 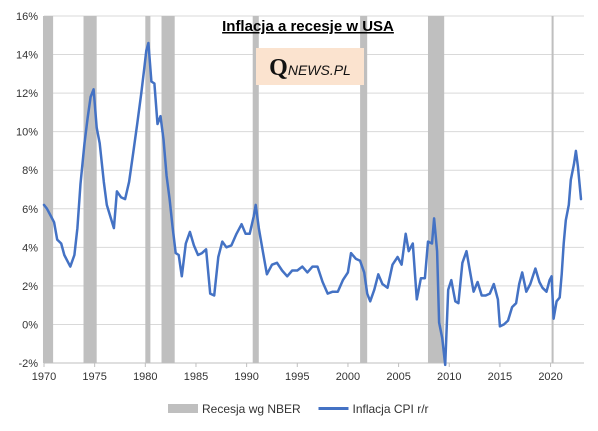 I want to click on x-tick-label-10: 2020, so click(x=550, y=377).